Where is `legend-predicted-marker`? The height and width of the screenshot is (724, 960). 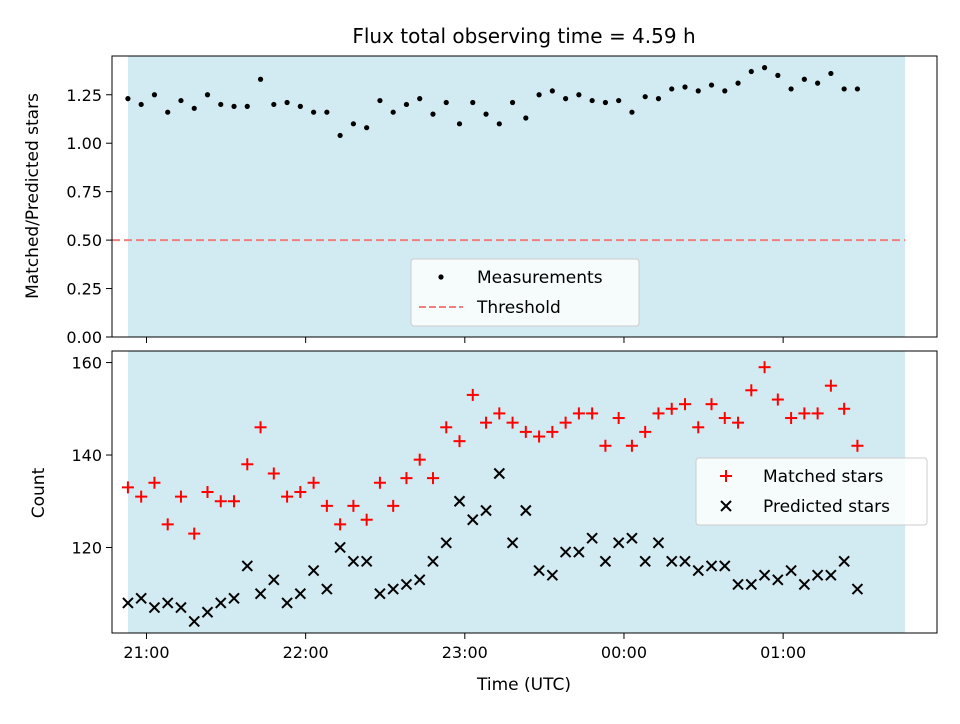 legend-predicted-marker is located at coordinates (726, 506).